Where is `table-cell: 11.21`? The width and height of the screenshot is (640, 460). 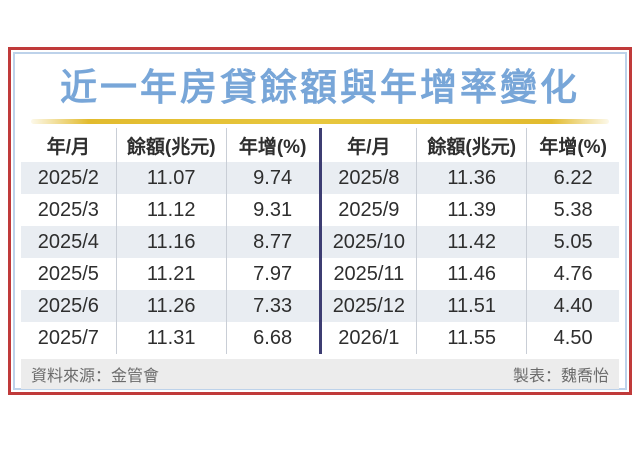
table-cell: 11.21 is located at coordinates (171, 274).